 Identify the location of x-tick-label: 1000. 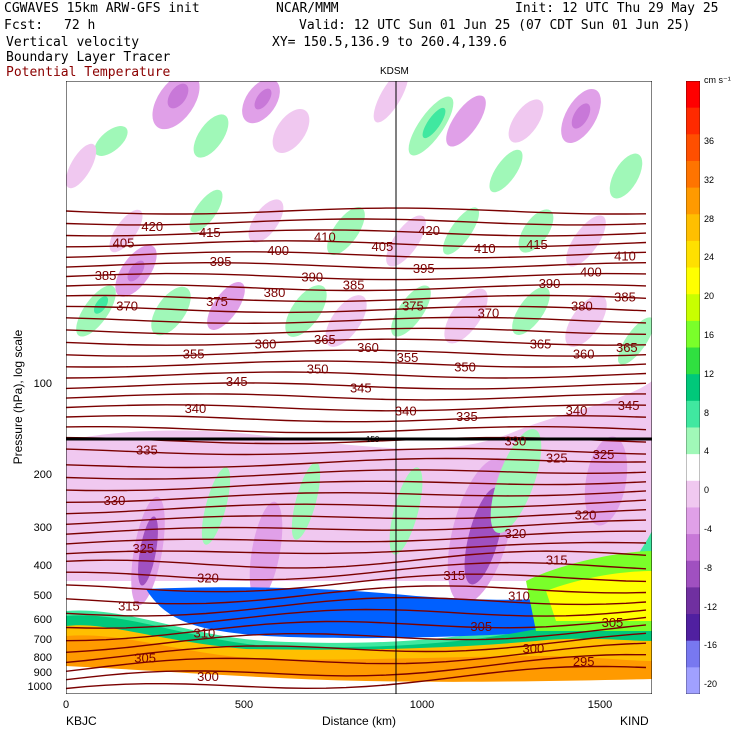
(422, 705).